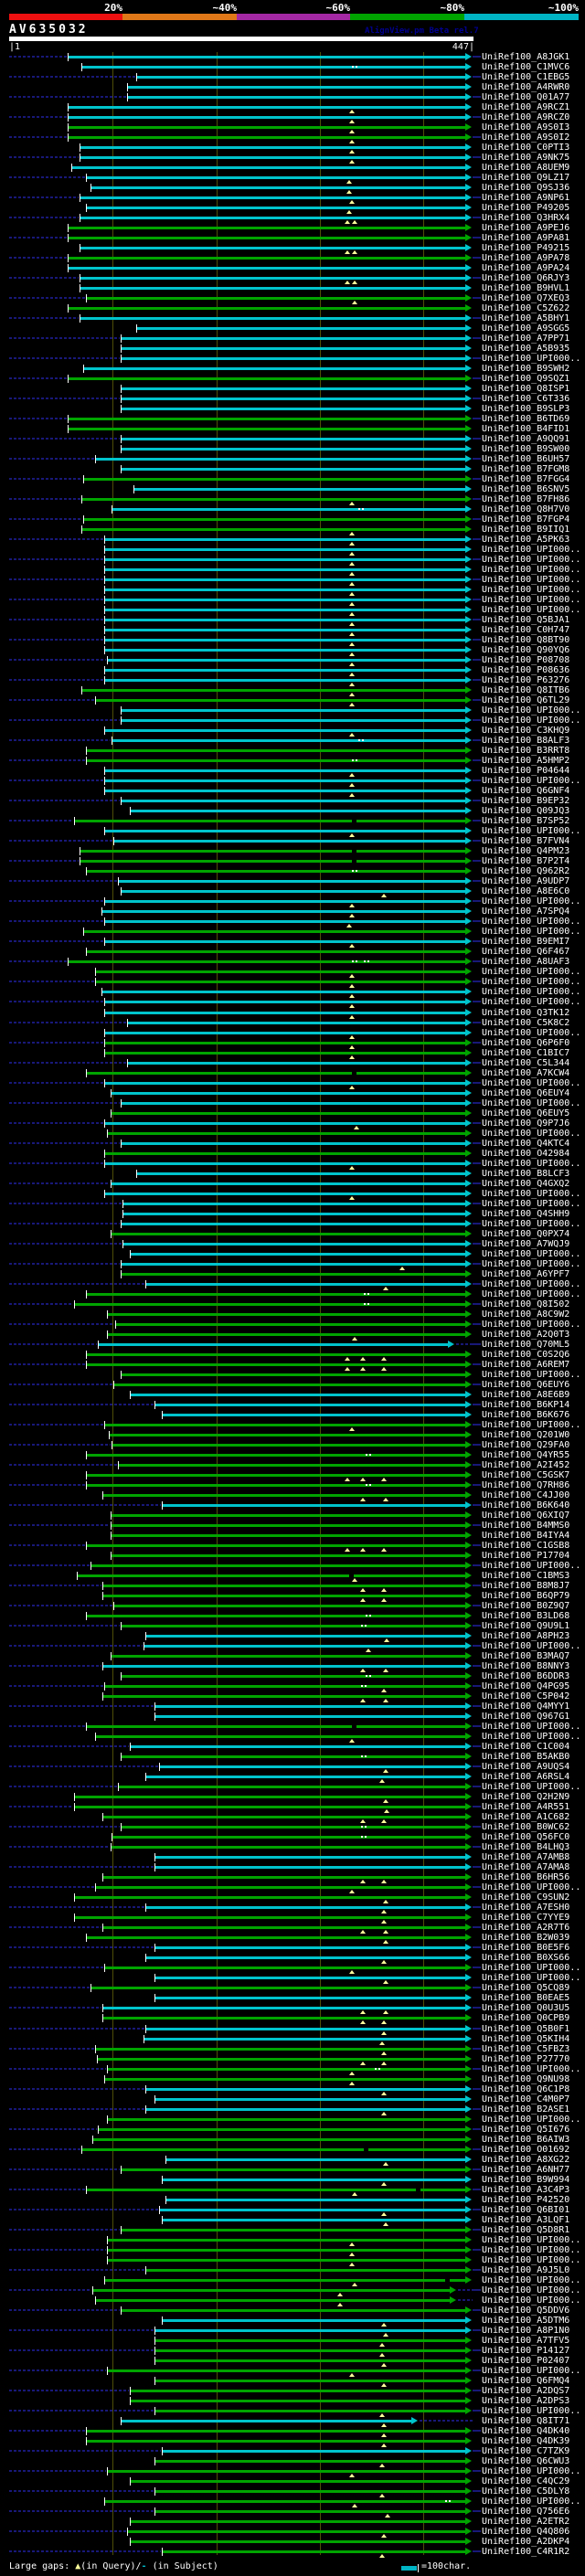  I want to click on alignment-row: UniRef100_C7YYE9, so click(293, 1918).